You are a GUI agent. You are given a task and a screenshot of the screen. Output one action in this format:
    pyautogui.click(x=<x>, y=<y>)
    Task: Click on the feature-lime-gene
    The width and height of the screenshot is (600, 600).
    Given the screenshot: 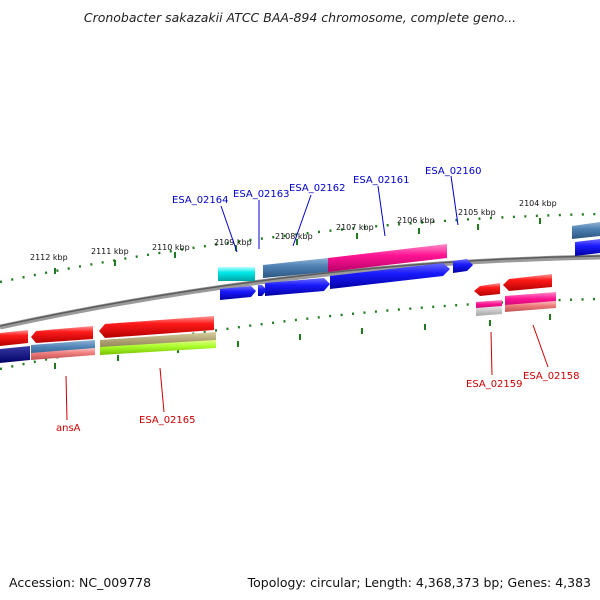 What is the action you would take?
    pyautogui.click(x=158, y=347)
    